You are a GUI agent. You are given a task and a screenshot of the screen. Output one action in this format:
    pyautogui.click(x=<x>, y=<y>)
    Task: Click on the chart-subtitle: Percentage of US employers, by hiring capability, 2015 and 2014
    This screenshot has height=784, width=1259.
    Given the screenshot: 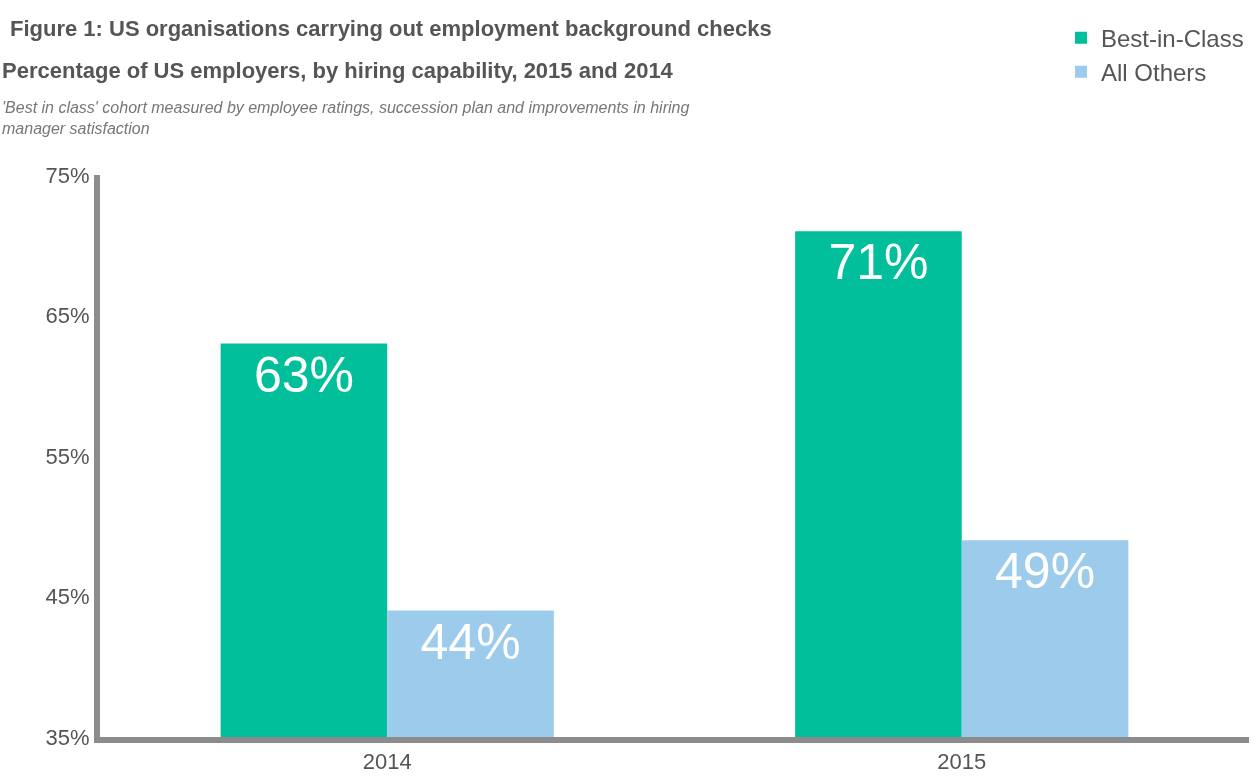 What is the action you would take?
    pyautogui.click(x=338, y=70)
    